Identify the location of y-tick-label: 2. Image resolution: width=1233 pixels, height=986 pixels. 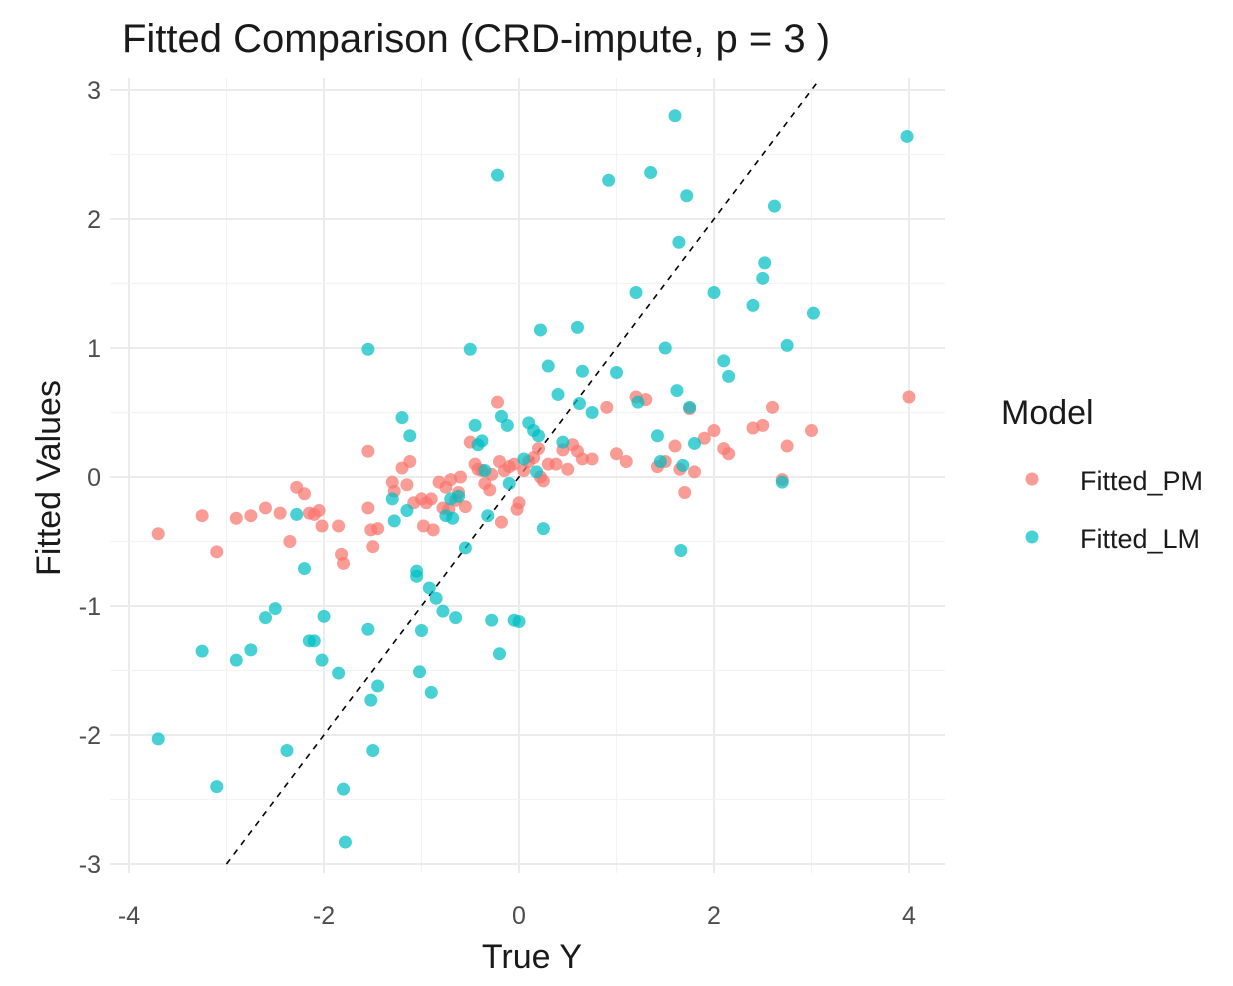
(94, 220).